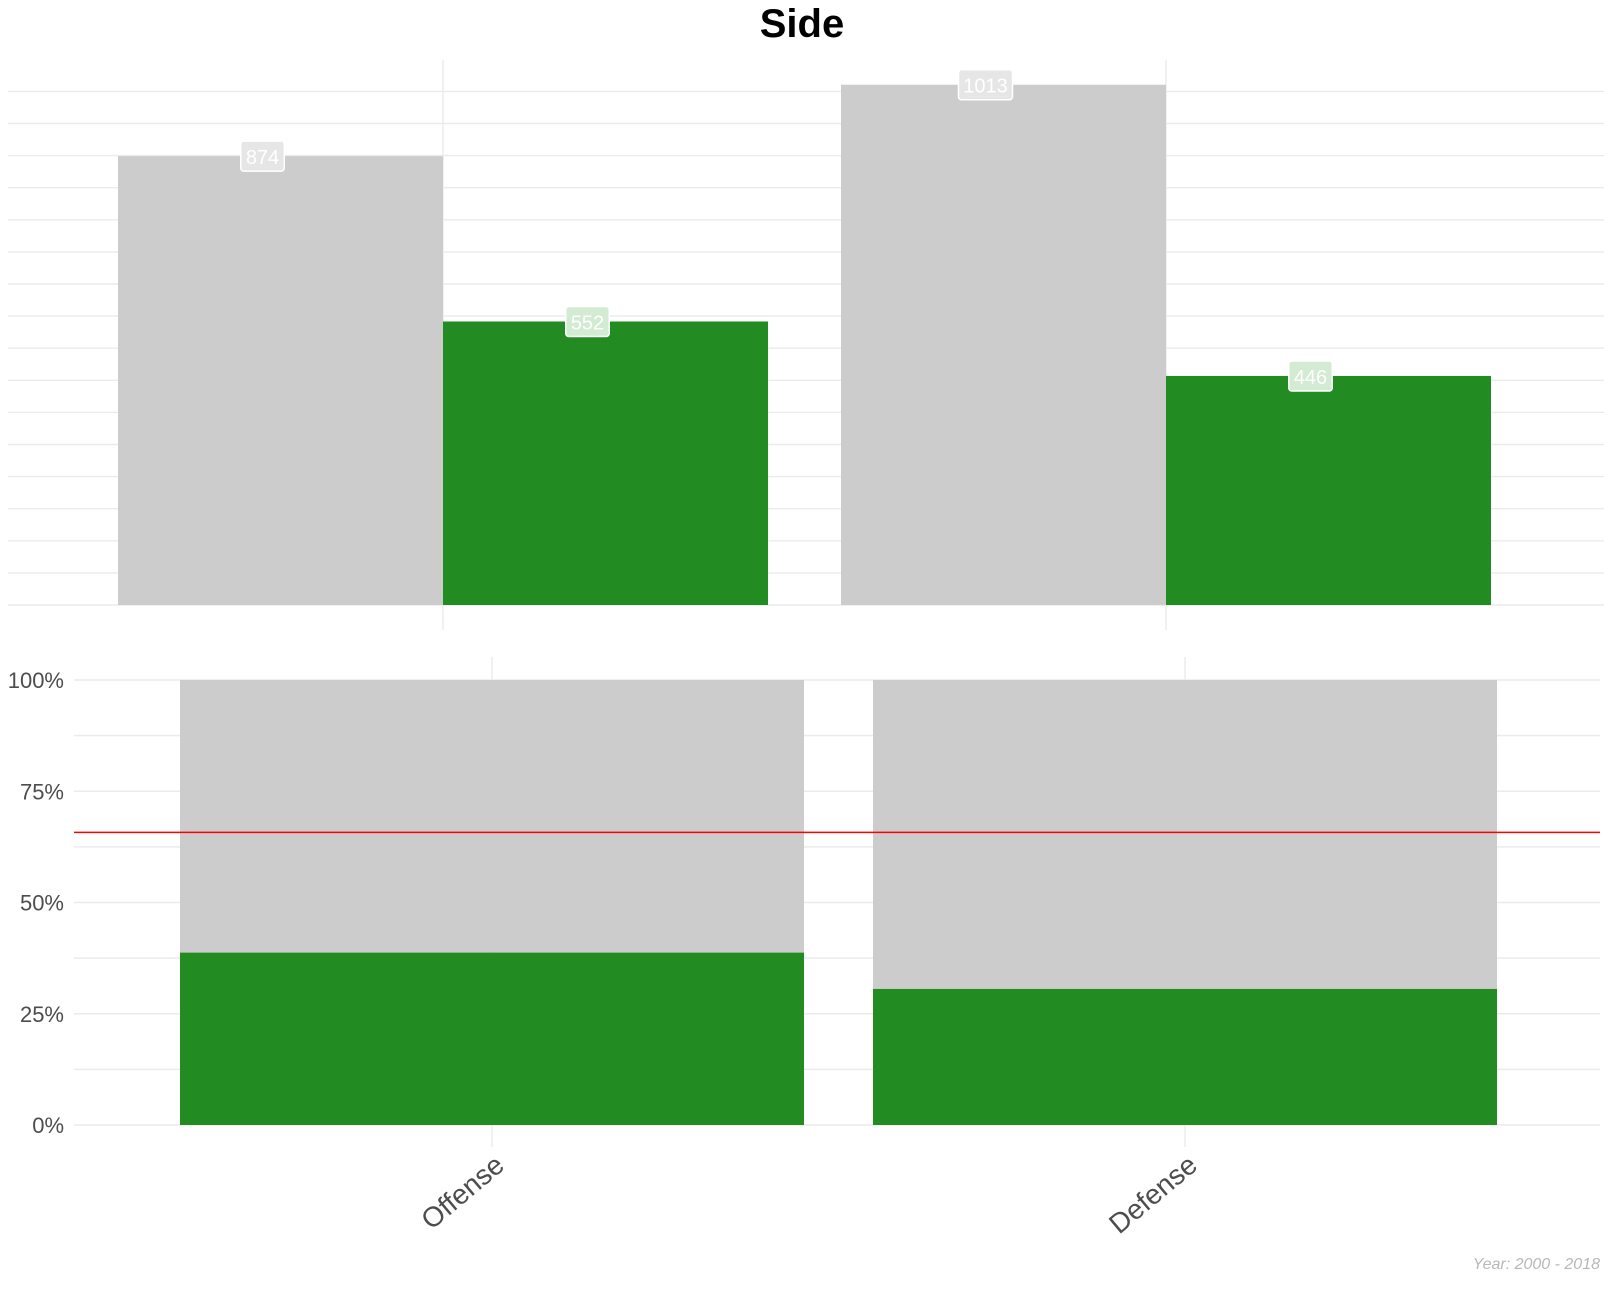 Image resolution: width=1604 pixels, height=1295 pixels. Describe the element at coordinates (1153, 1194) in the screenshot. I see `x-tick-label: Defense` at that location.